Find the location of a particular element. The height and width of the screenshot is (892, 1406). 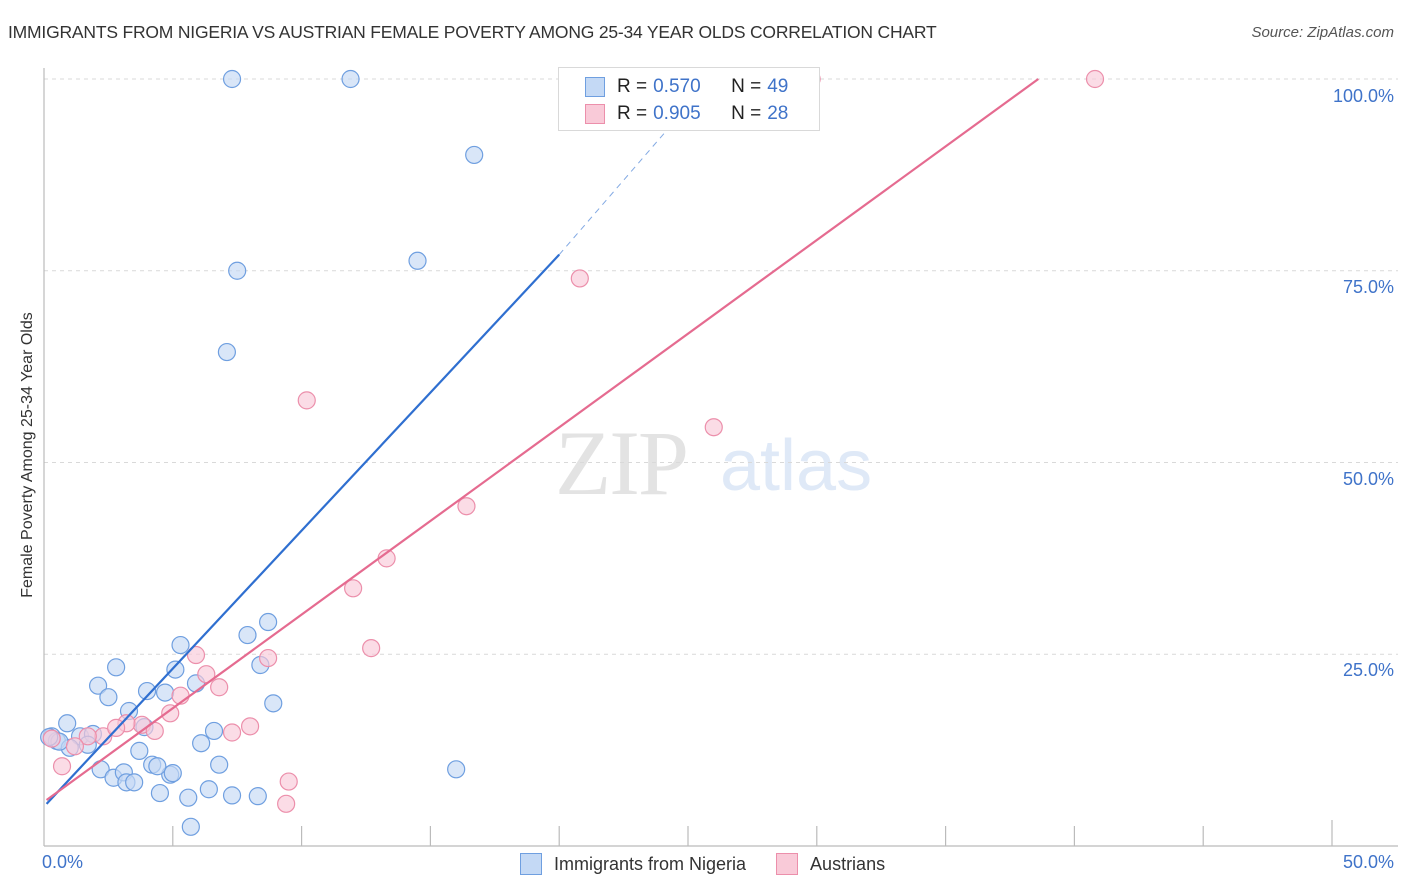

legend-item-nigeria: Immigrants from Nigeria is located at coordinates (633, 864).